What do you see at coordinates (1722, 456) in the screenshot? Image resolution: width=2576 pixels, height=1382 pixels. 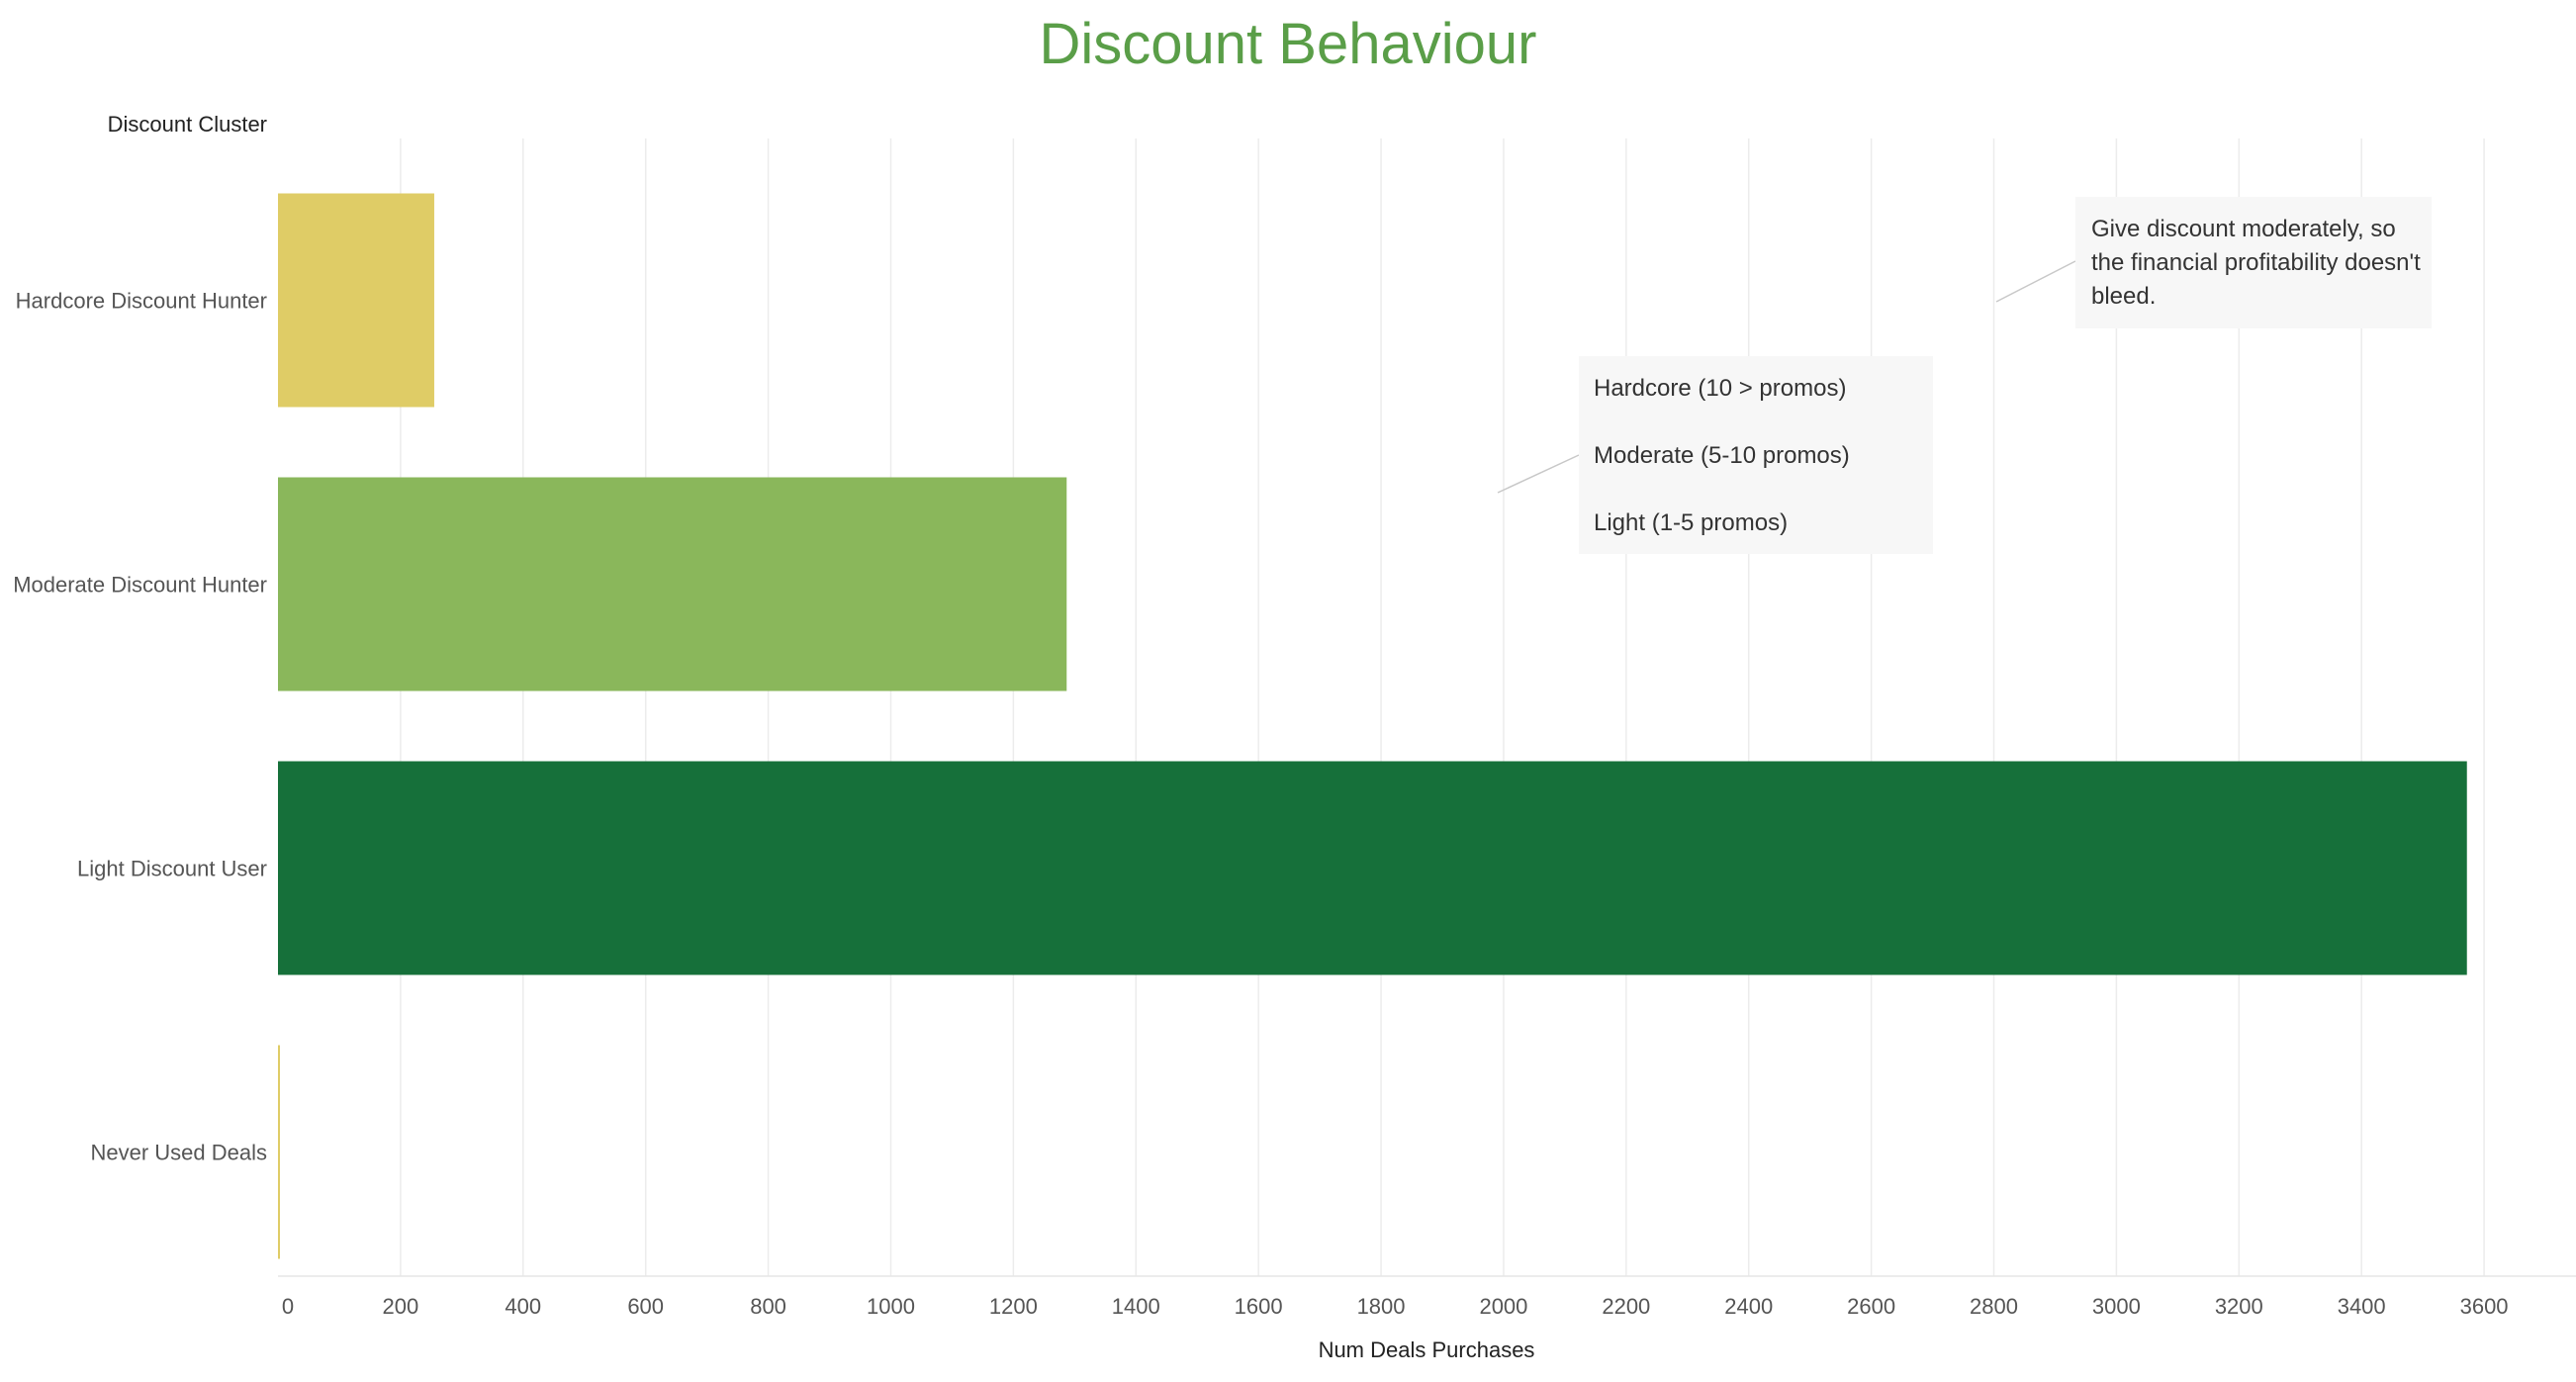 I see `annotation-text: Moderate (5-10 promos)` at bounding box center [1722, 456].